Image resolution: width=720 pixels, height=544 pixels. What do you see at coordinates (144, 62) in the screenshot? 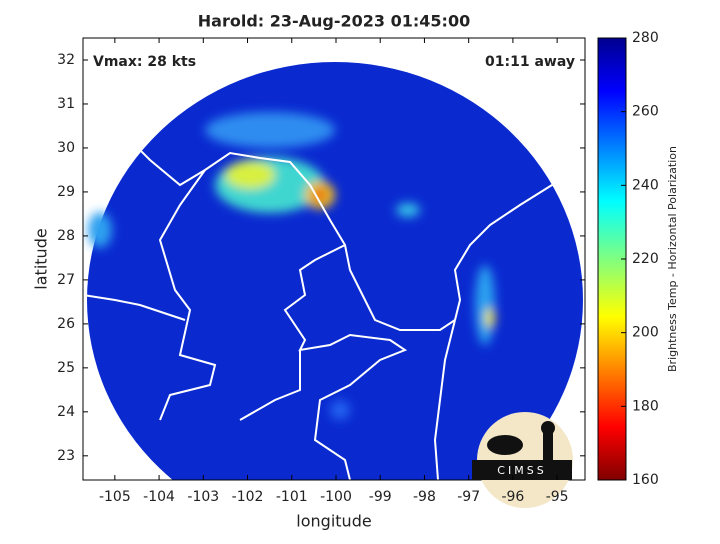
I see `vmax-label: Vmax: 28 kts` at bounding box center [144, 62].